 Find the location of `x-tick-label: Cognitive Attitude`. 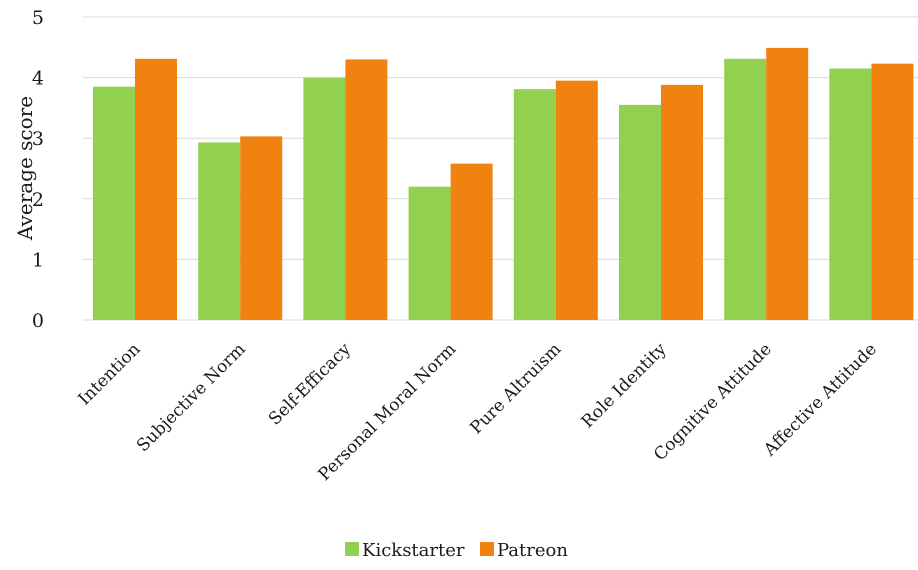

x-tick-label: Cognitive Attitude is located at coordinates (713, 402).